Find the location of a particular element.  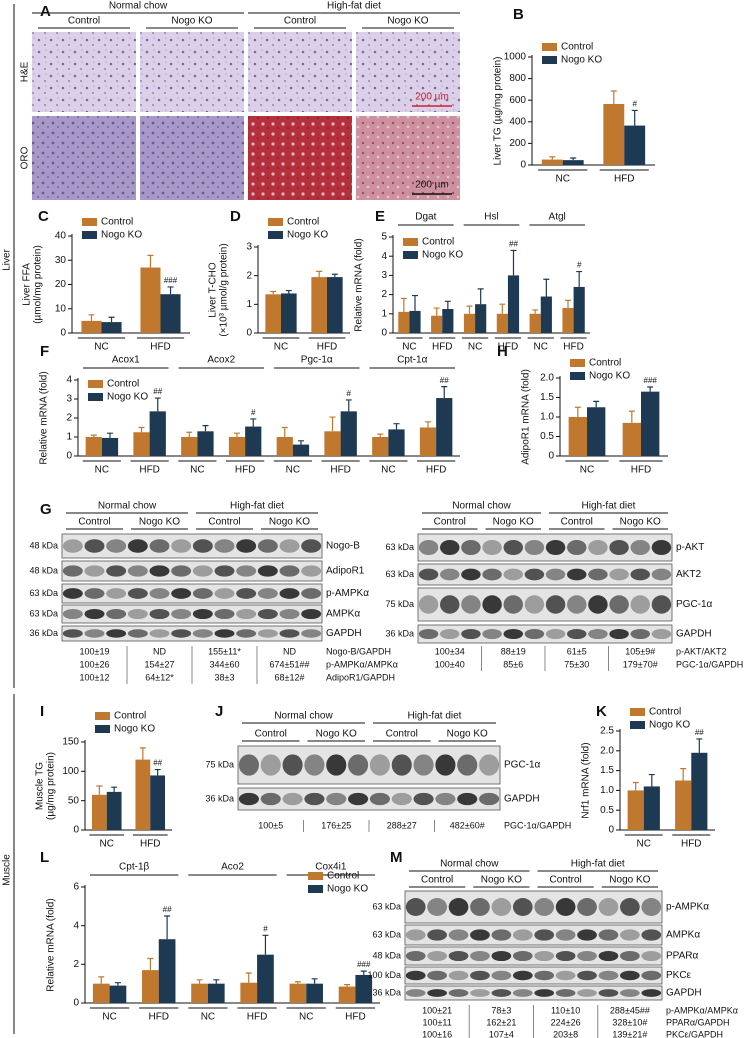

legend-label: Control is located at coordinates (665, 712).